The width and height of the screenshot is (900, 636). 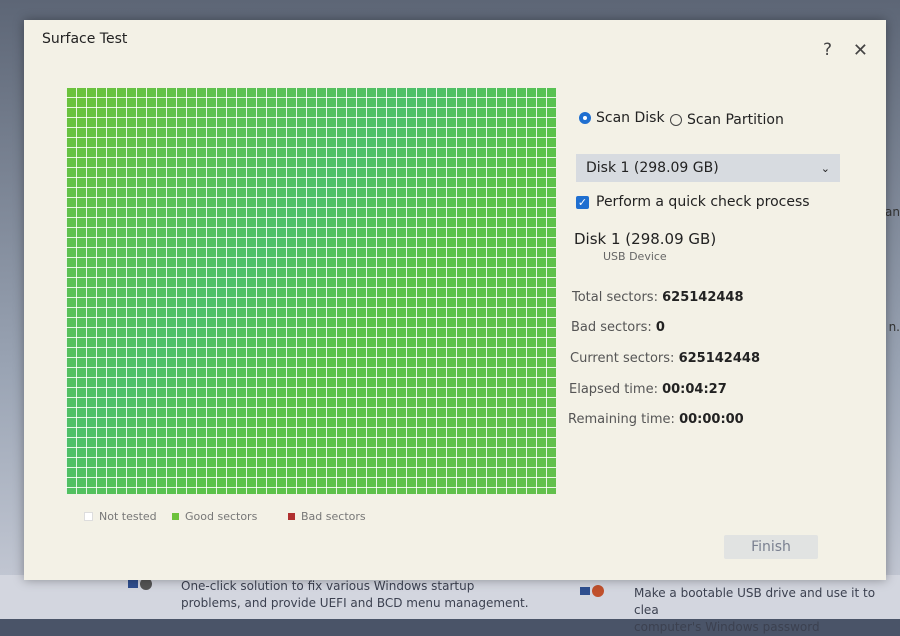 I want to click on stat-label: Remaining time:, so click(x=621, y=419).